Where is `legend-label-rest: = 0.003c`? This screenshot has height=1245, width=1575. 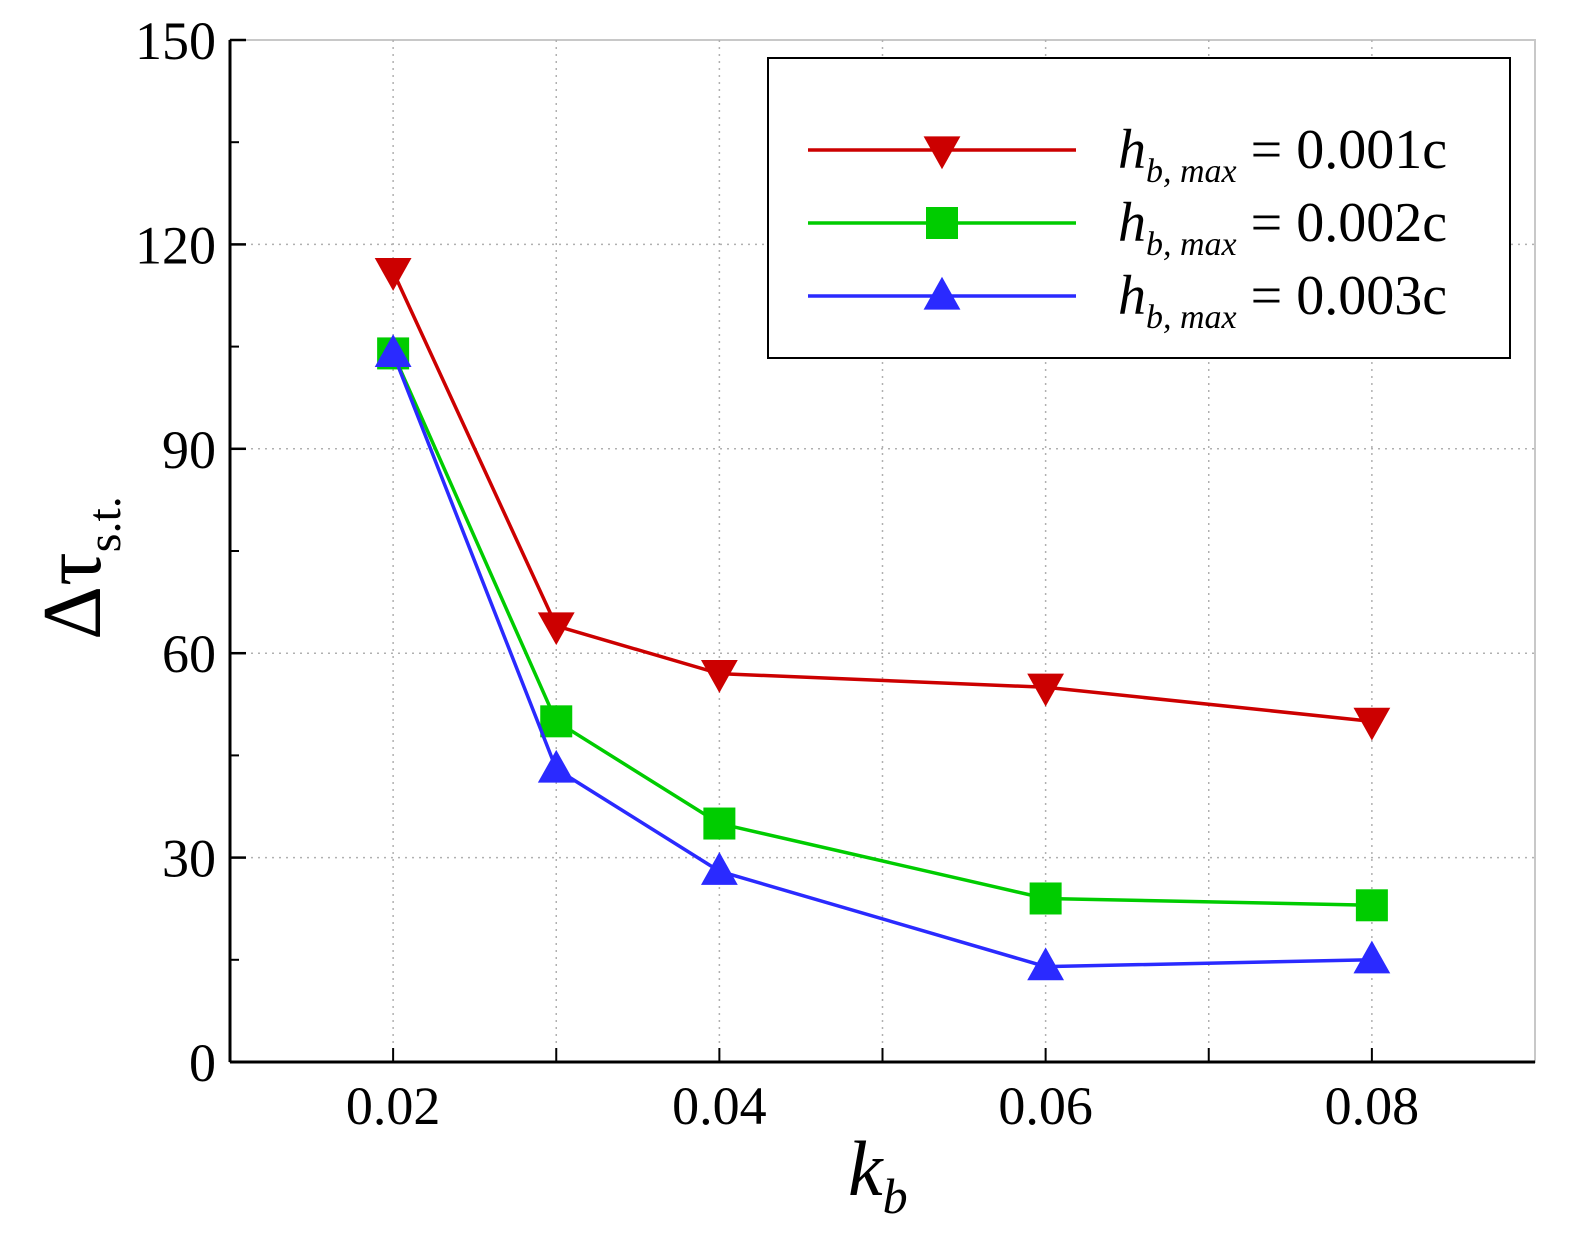
legend-label-rest: = 0.003c is located at coordinates (1342, 296).